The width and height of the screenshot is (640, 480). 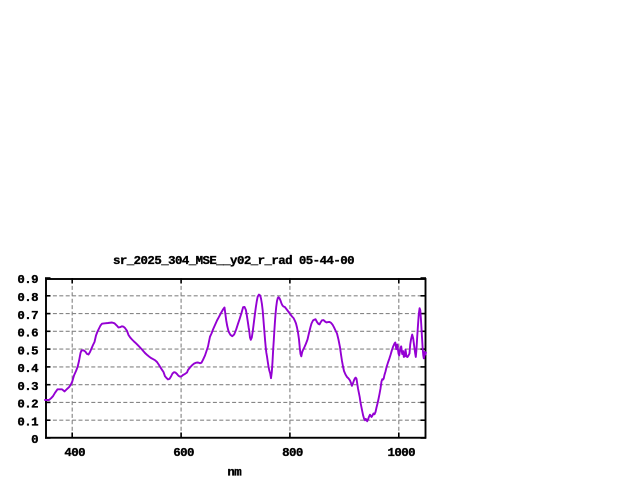 I want to click on svg-text: 0.1, so click(x=27, y=422).